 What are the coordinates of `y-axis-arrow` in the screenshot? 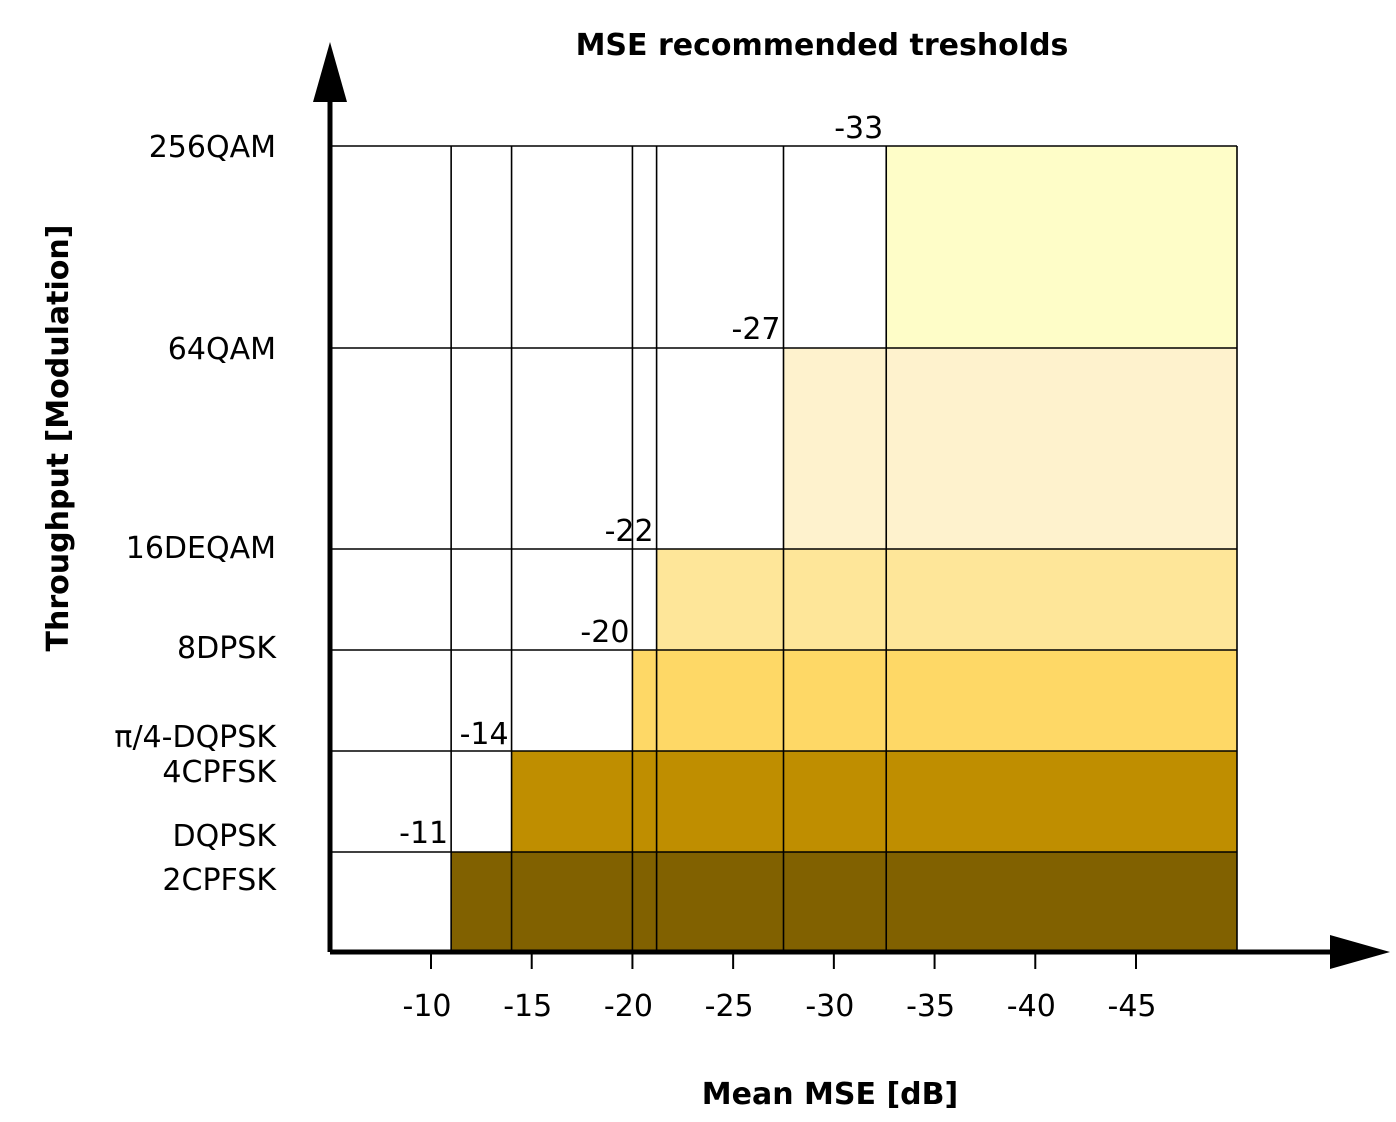 It's located at (330, 72).